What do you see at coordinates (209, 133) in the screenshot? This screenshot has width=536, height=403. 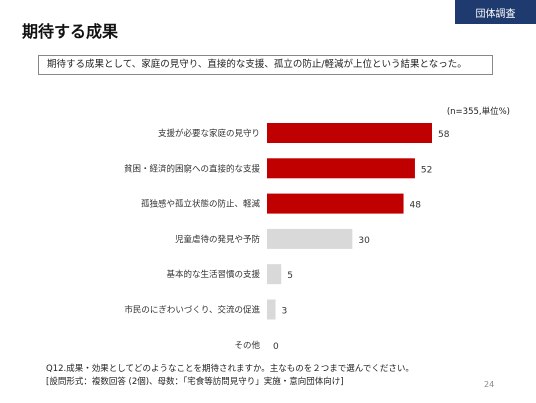 I see `category-label: 支援が必要な家庭の見守り` at bounding box center [209, 133].